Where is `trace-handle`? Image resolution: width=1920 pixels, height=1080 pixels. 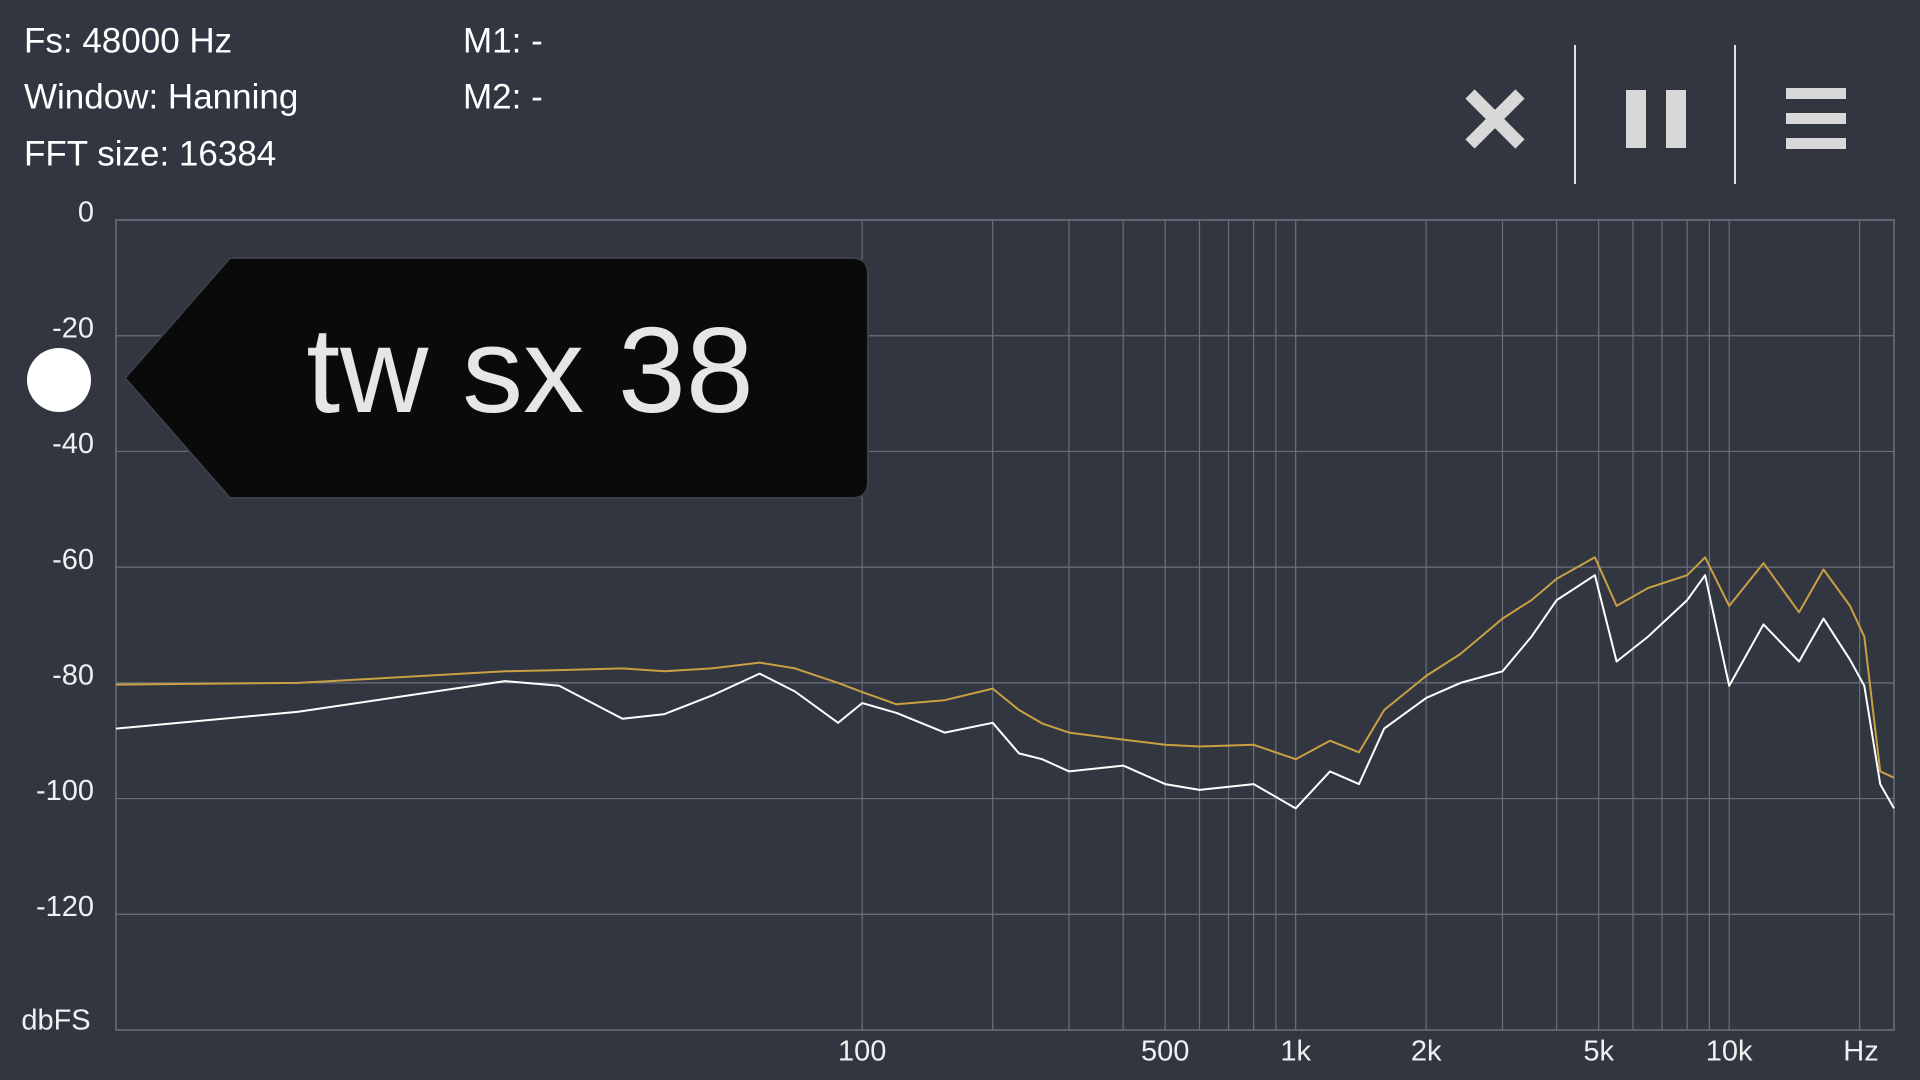
trace-handle is located at coordinates (59, 380).